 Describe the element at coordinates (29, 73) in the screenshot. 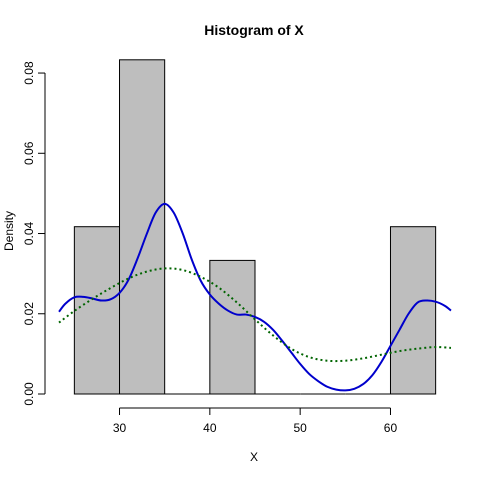

I see `y-tick-label: 0.08` at that location.